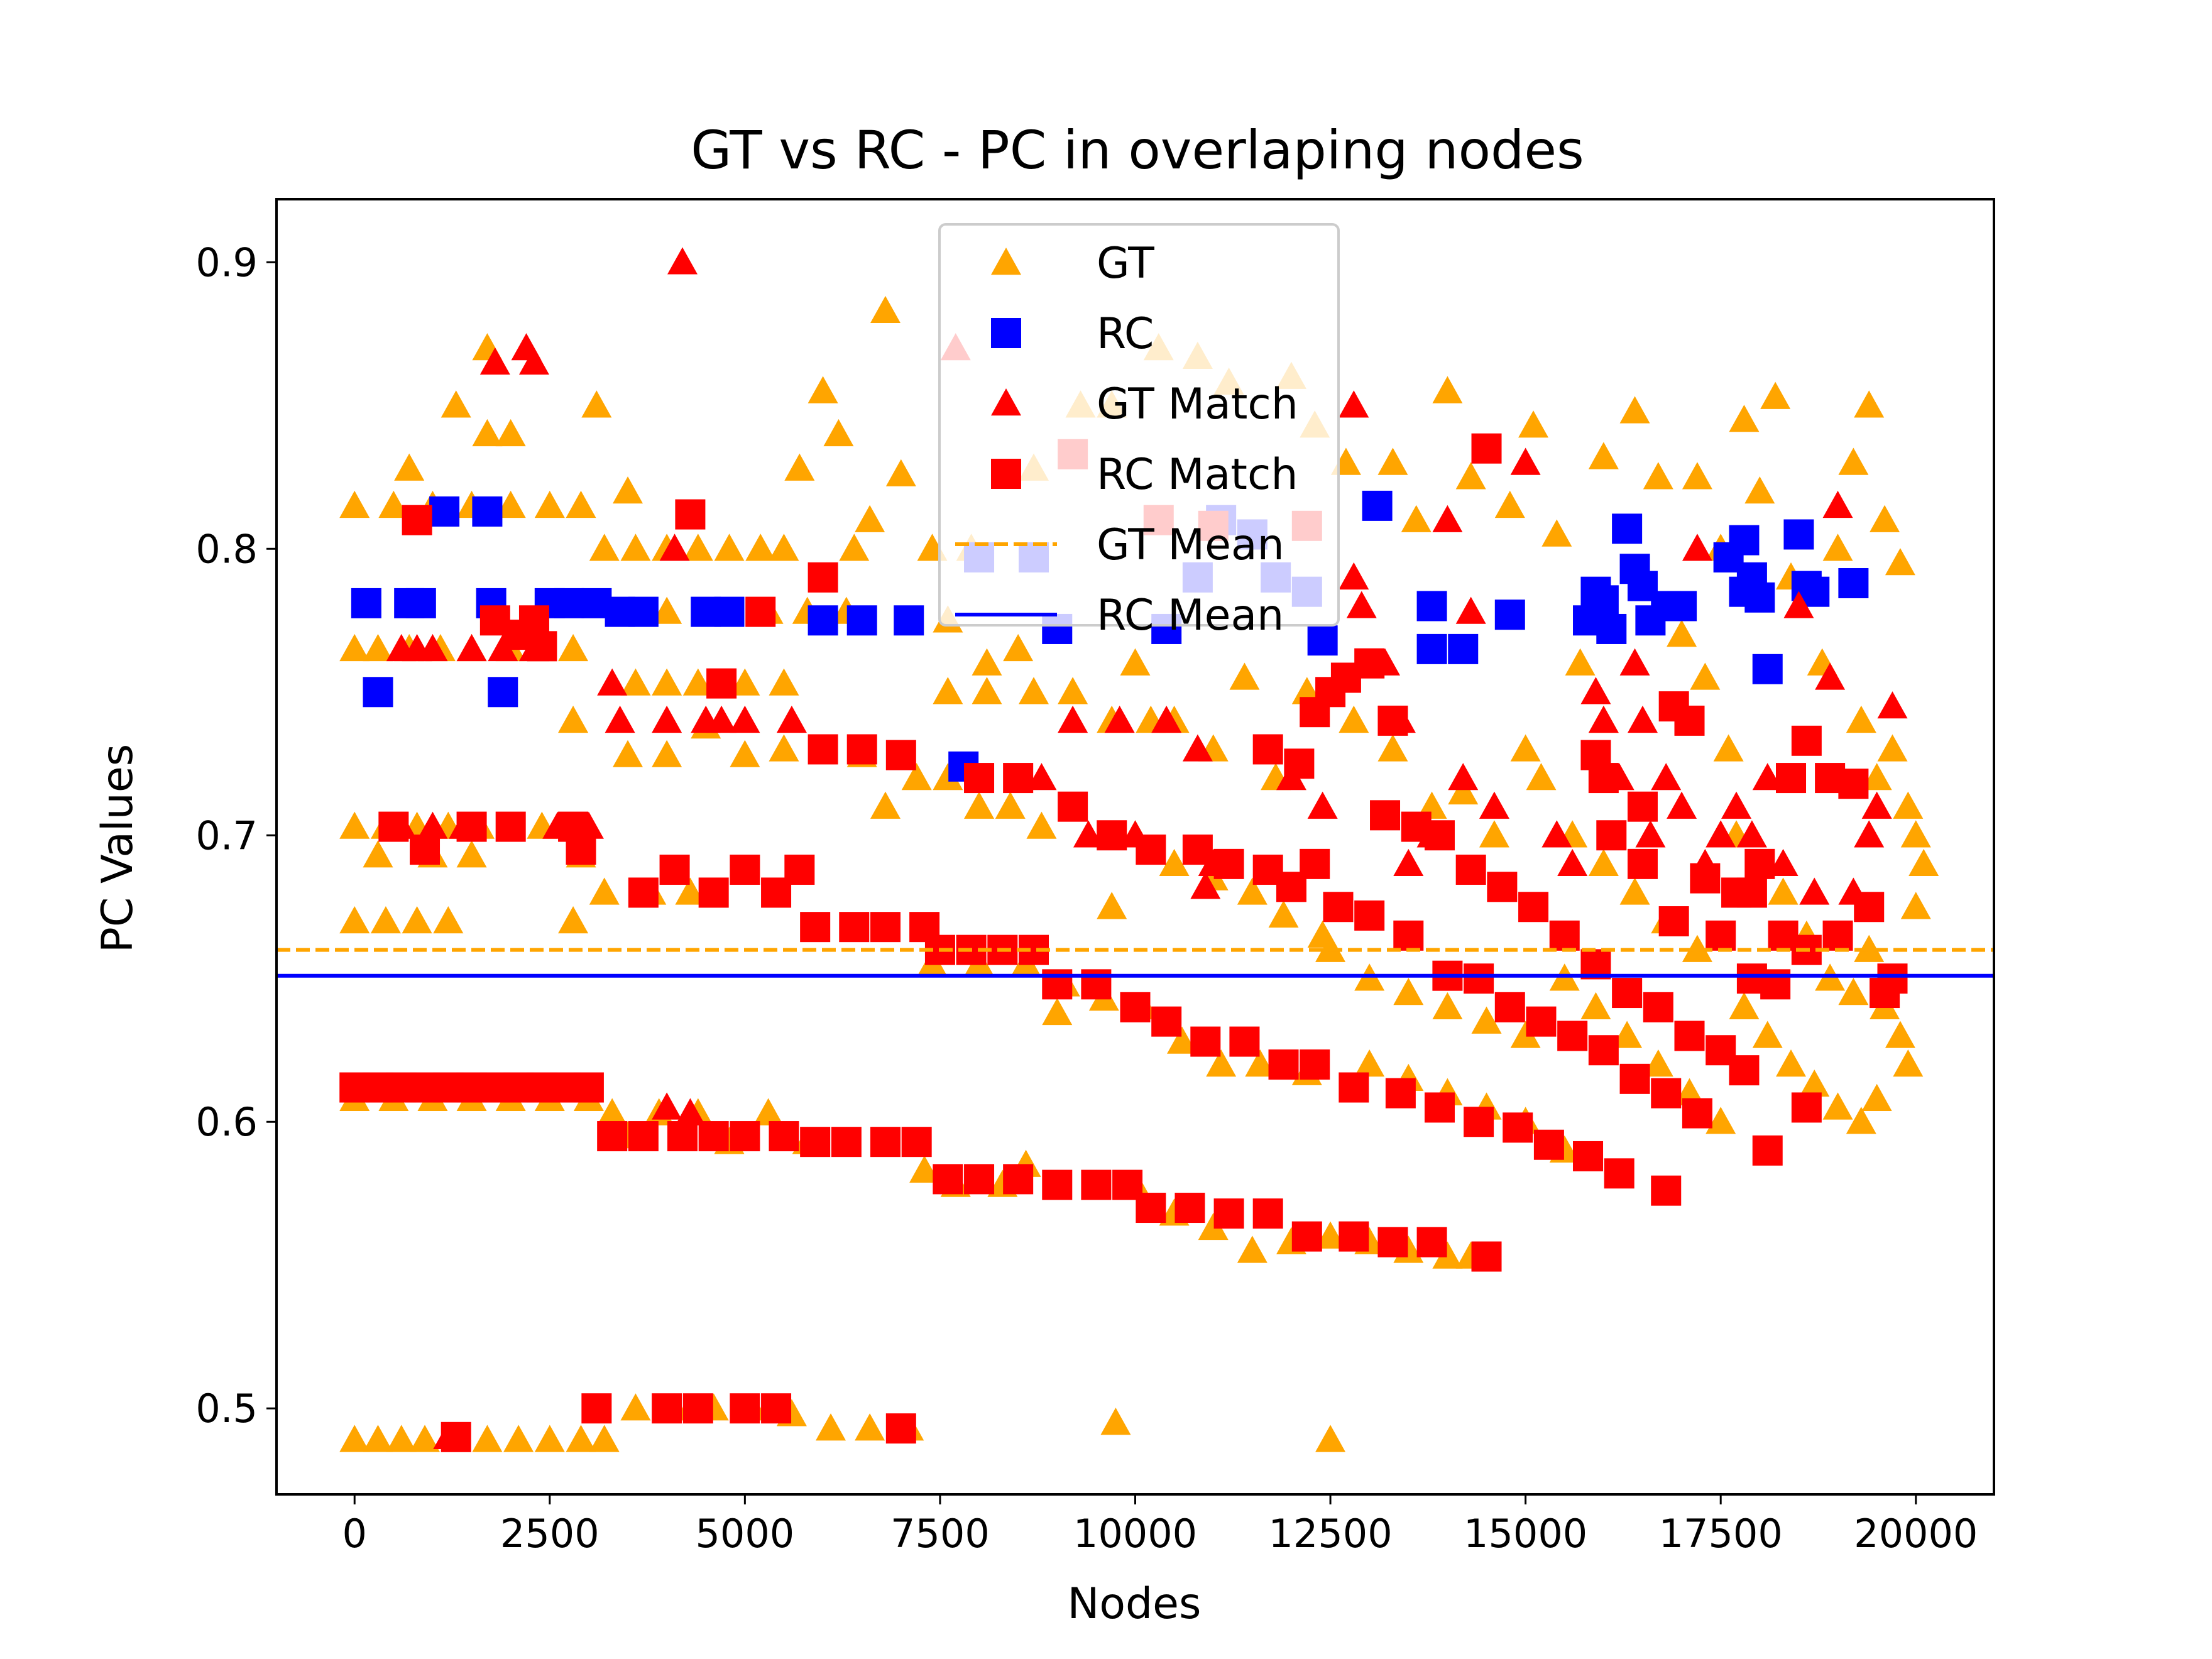  Describe the element at coordinates (1197, 404) in the screenshot. I see `legend-label: GT Match` at that location.